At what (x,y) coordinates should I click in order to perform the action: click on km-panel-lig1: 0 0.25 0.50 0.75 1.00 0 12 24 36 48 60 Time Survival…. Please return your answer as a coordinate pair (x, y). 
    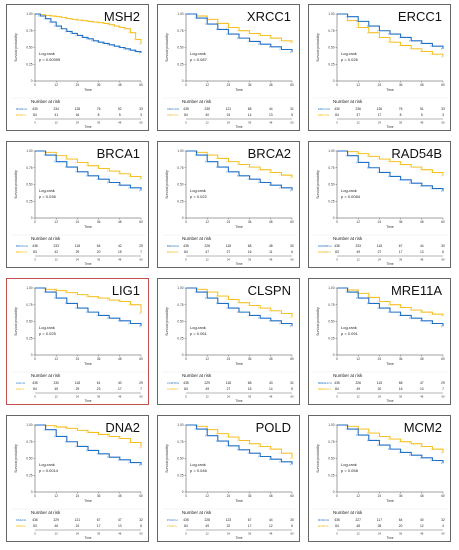
    Looking at the image, I should click on (77, 341).